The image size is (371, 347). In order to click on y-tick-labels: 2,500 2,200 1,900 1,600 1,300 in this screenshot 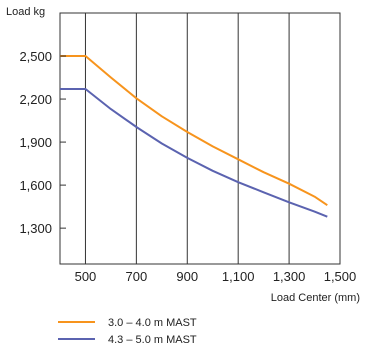, I will do `click(42, 142)`.